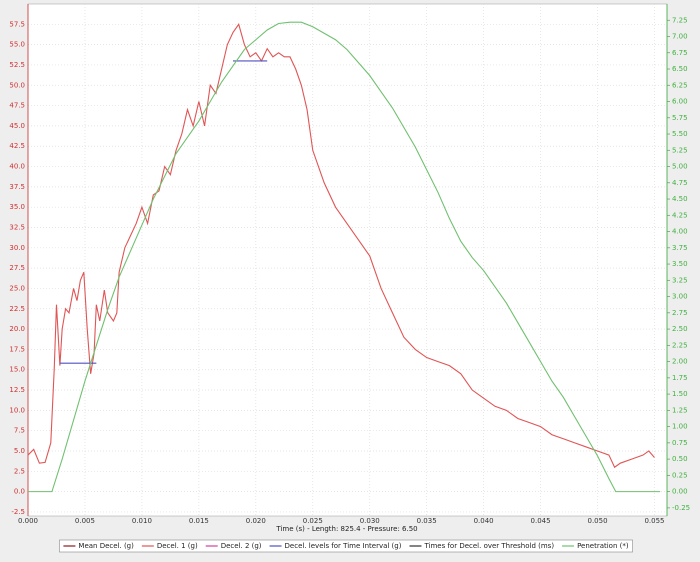 Image resolution: width=700 pixels, height=562 pixels. What do you see at coordinates (17, 390) in the screenshot?
I see `y-tick-label: 12.5` at bounding box center [17, 390].